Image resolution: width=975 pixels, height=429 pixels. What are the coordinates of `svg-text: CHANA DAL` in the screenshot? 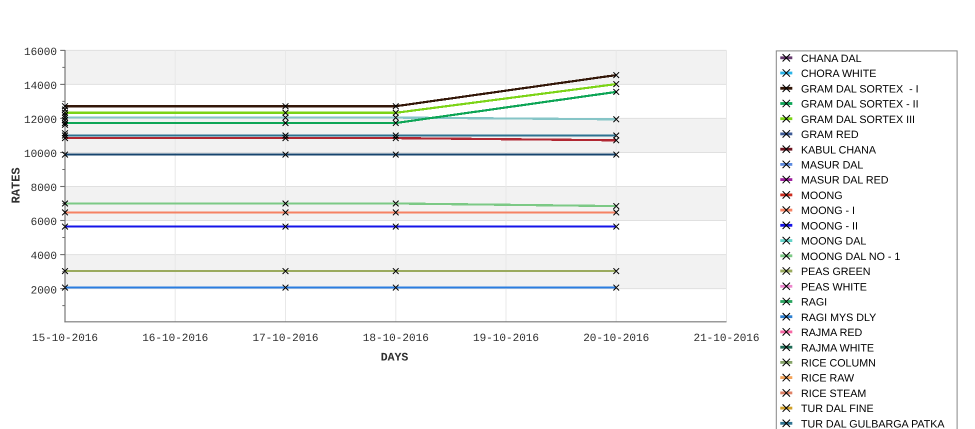 It's located at (831, 59).